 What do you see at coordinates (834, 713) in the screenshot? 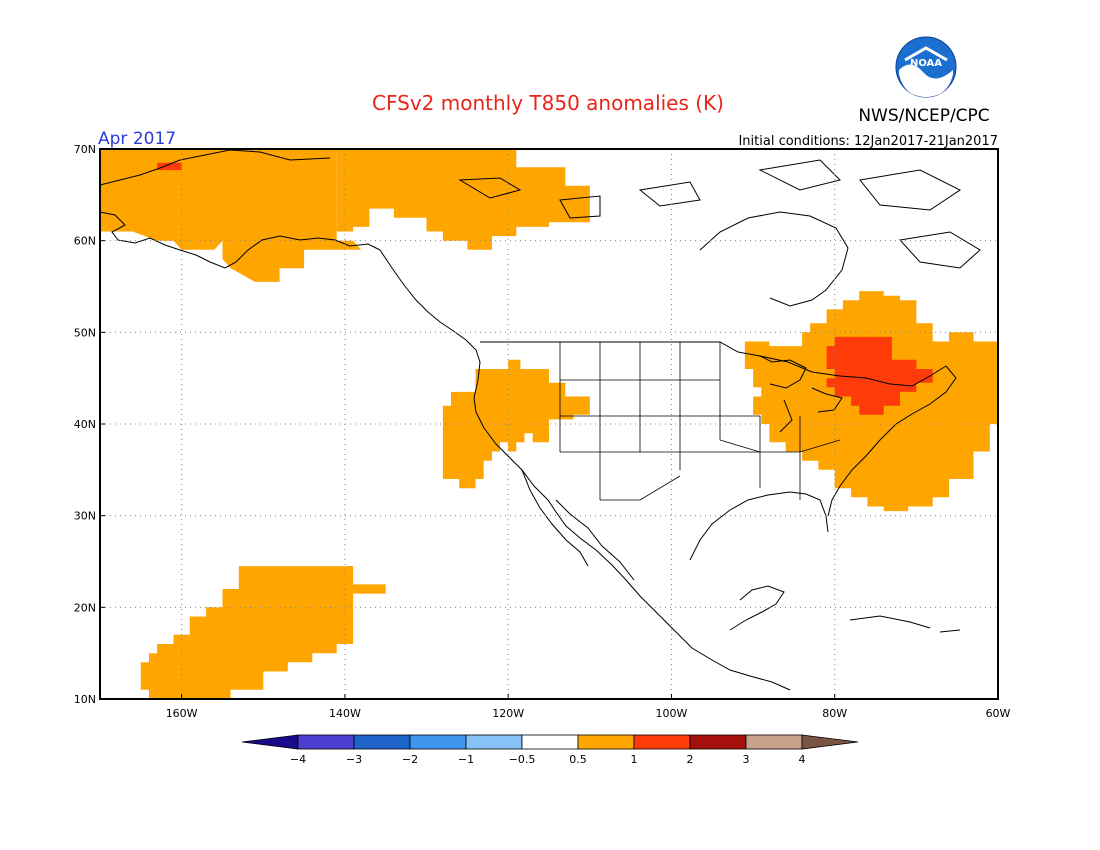
I see `longitude-label: 80W` at bounding box center [834, 713].